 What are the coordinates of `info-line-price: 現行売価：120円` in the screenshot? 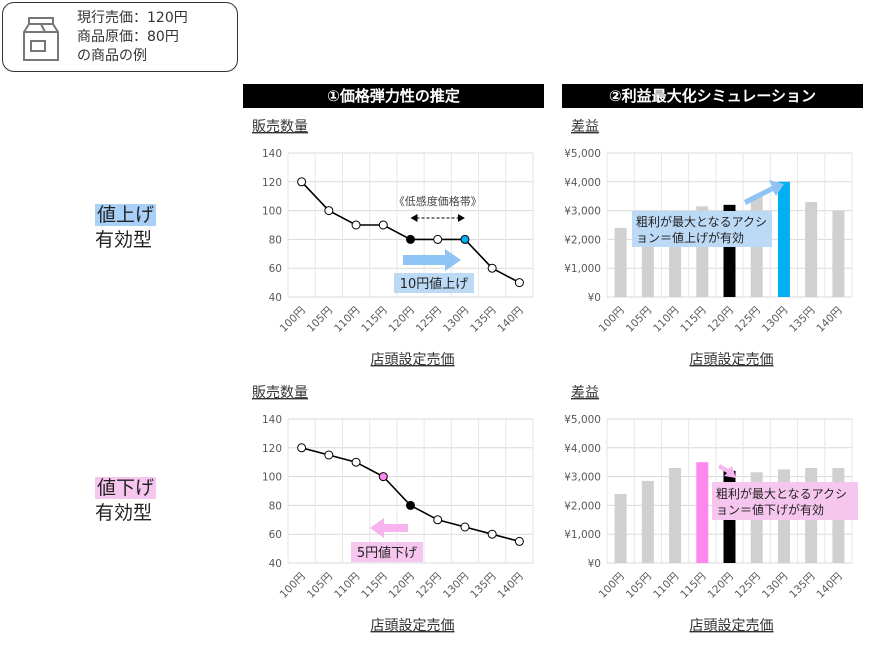 It's located at (132, 18).